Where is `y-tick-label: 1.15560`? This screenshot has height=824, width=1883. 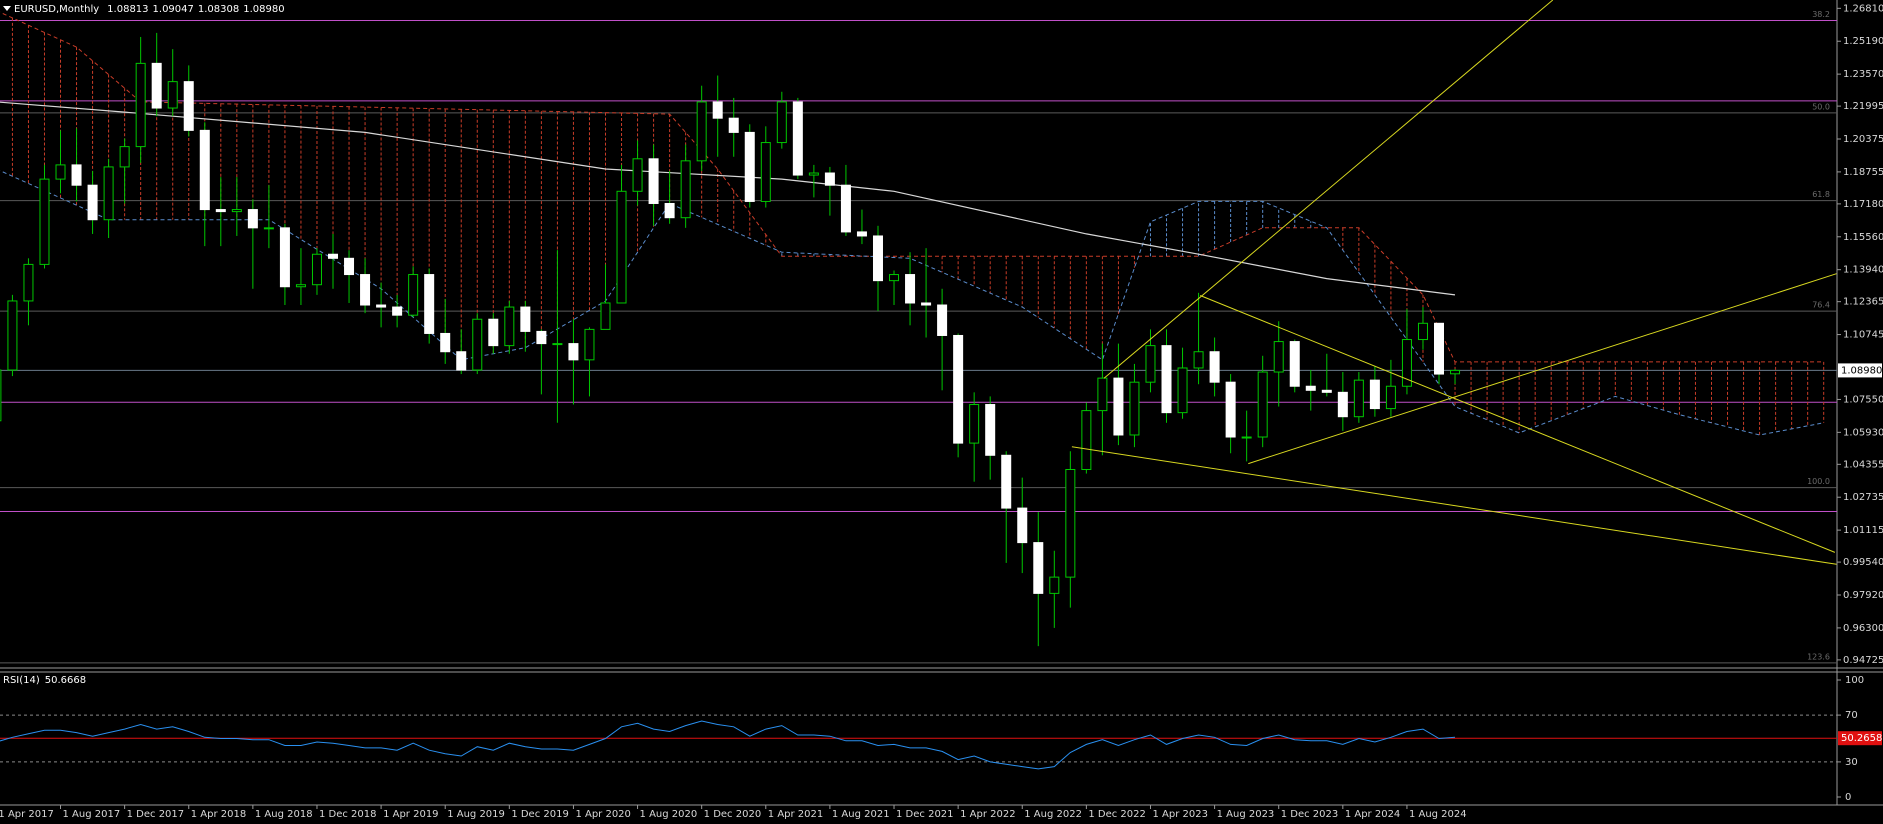
y-tick-label: 1.15560 is located at coordinates (1863, 237).